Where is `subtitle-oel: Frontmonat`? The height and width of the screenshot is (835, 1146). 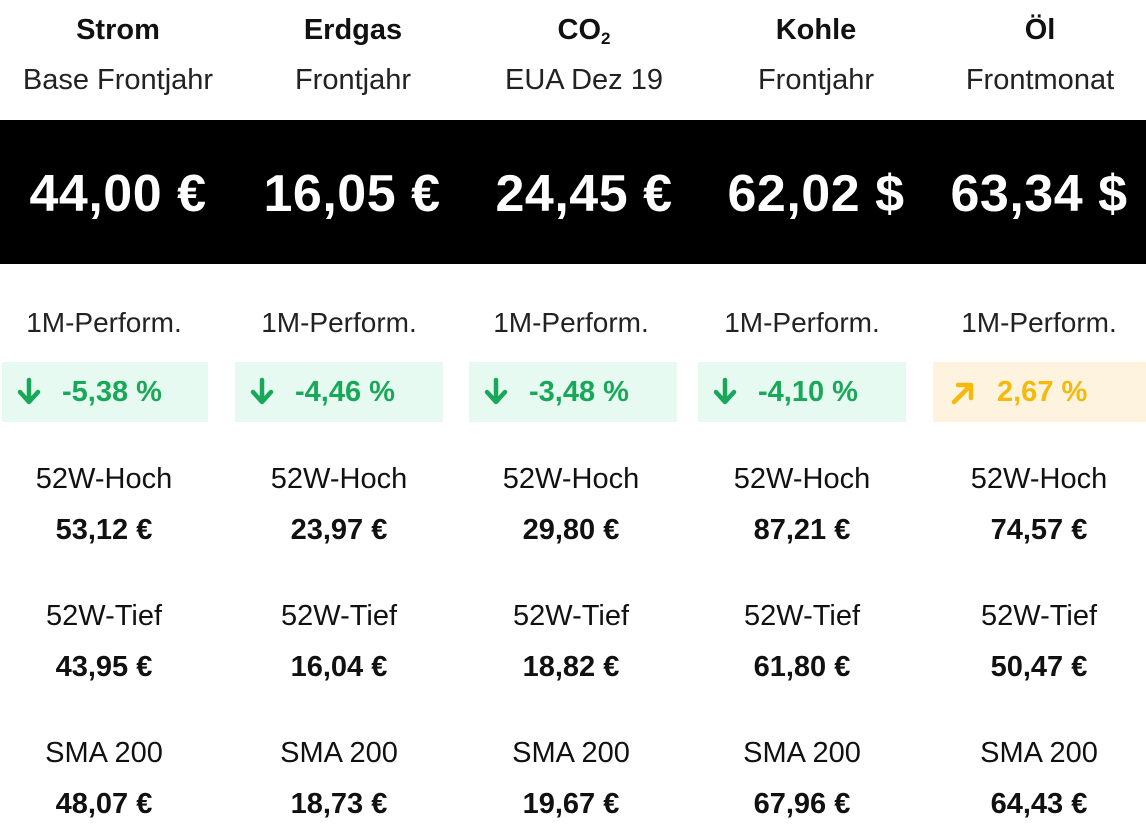 subtitle-oel: Frontmonat is located at coordinates (1040, 80).